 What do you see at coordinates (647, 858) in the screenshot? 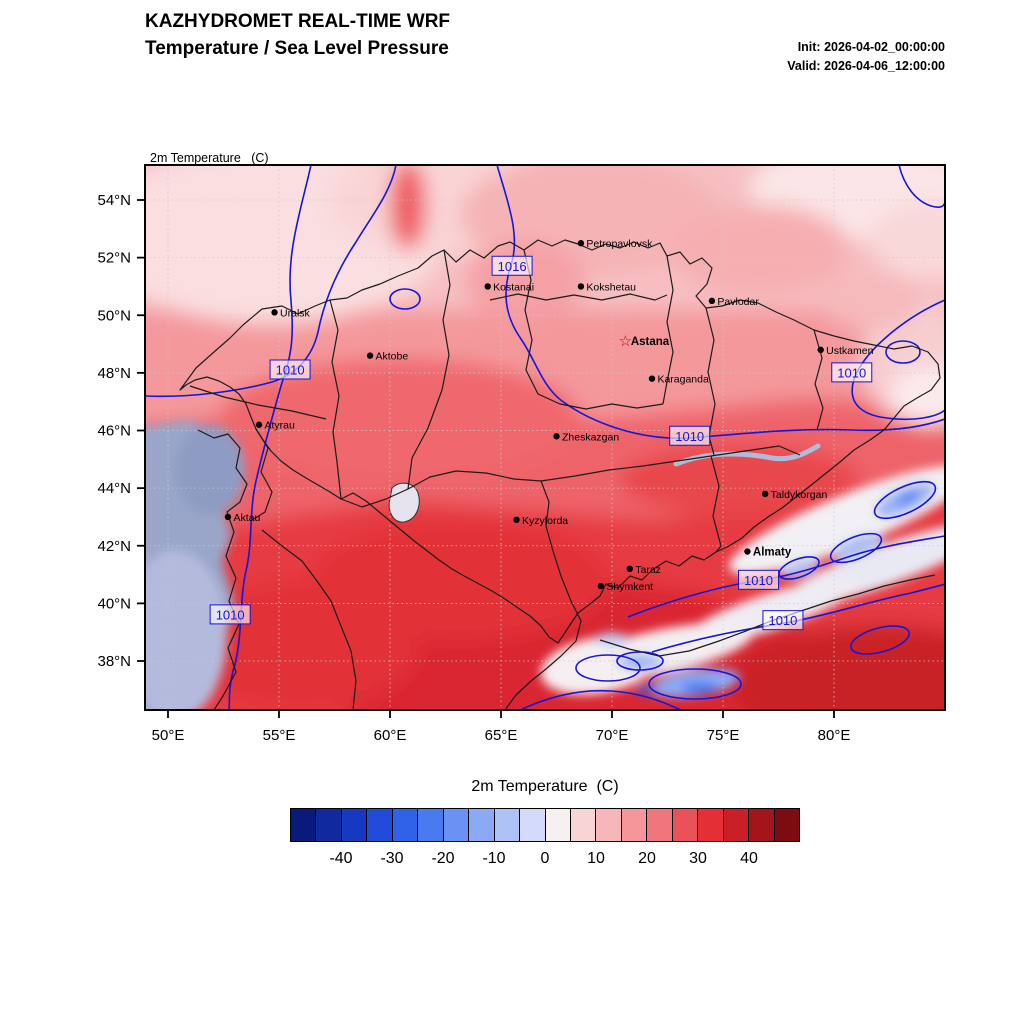
I see `colorbar-tick-label: 20` at bounding box center [647, 858].